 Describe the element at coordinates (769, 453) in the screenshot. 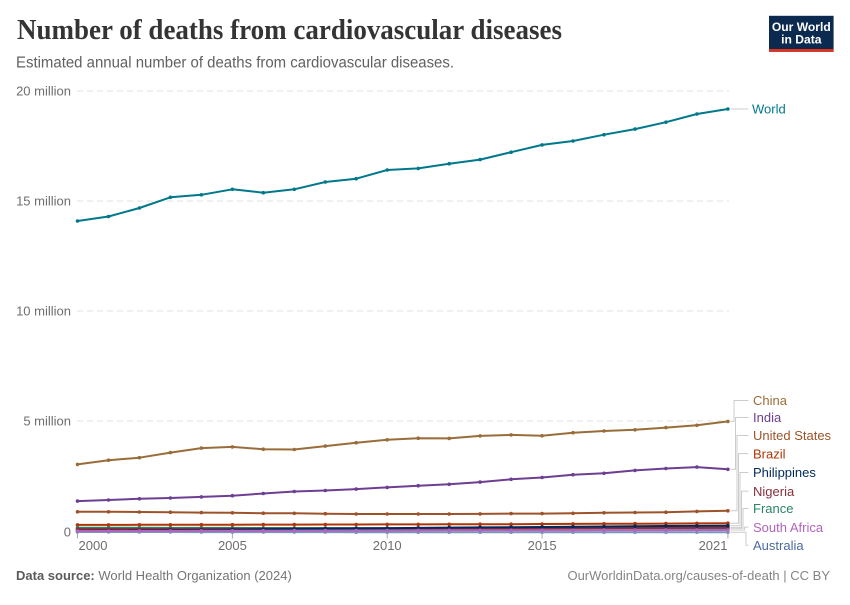

I see `svg-text: Brazil` at that location.